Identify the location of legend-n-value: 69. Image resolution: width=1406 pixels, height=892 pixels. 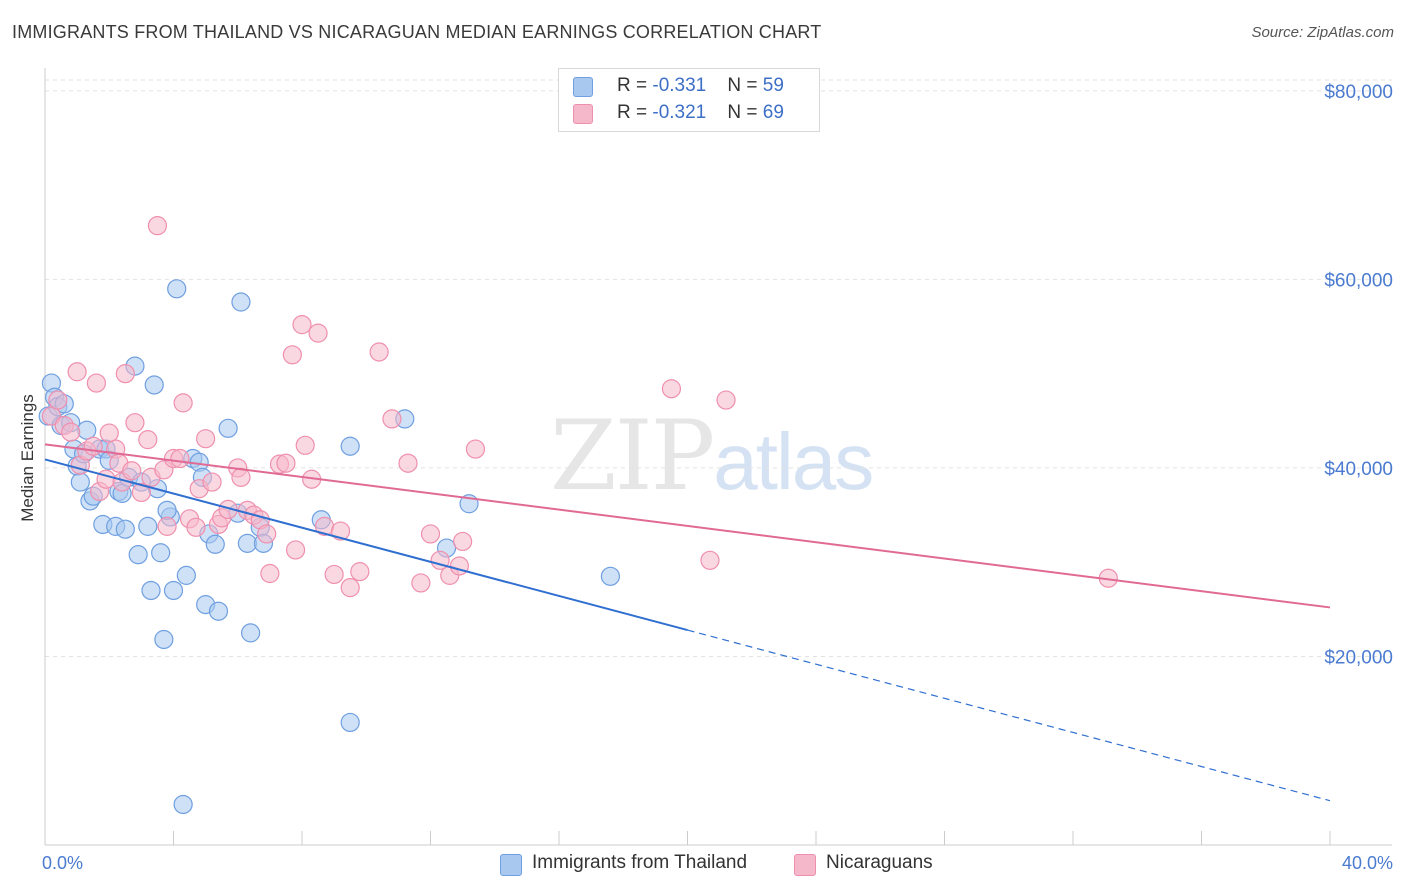
(773, 112).